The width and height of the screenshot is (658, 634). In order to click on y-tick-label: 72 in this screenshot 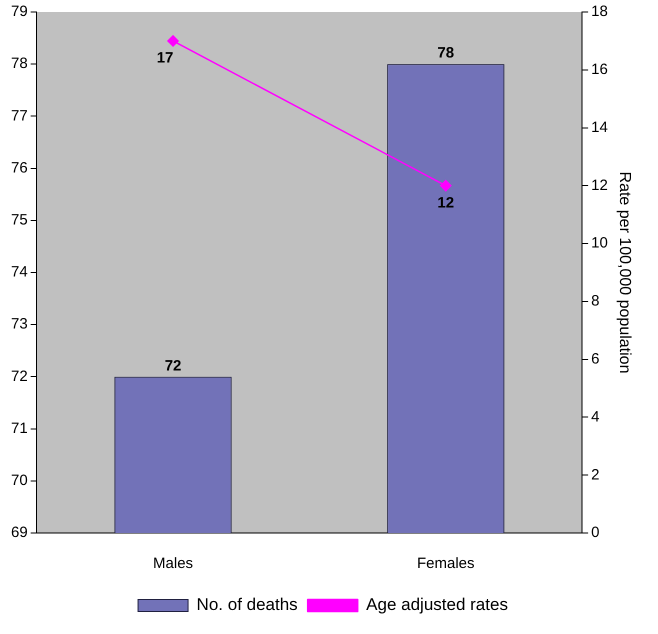, I will do `click(19, 376)`.